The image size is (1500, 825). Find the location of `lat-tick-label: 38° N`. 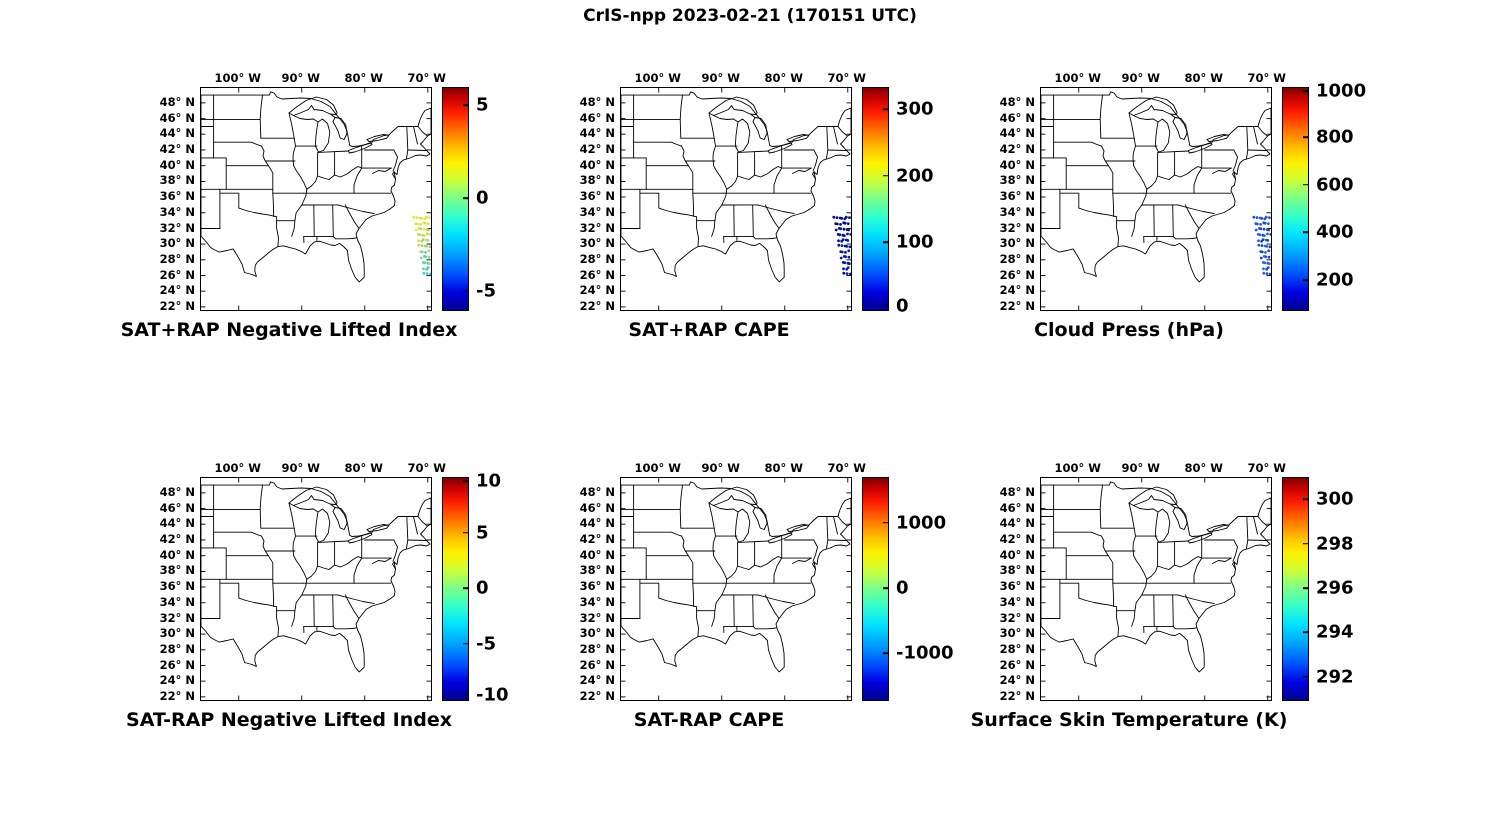

lat-tick-label: 38° N is located at coordinates (597, 180).